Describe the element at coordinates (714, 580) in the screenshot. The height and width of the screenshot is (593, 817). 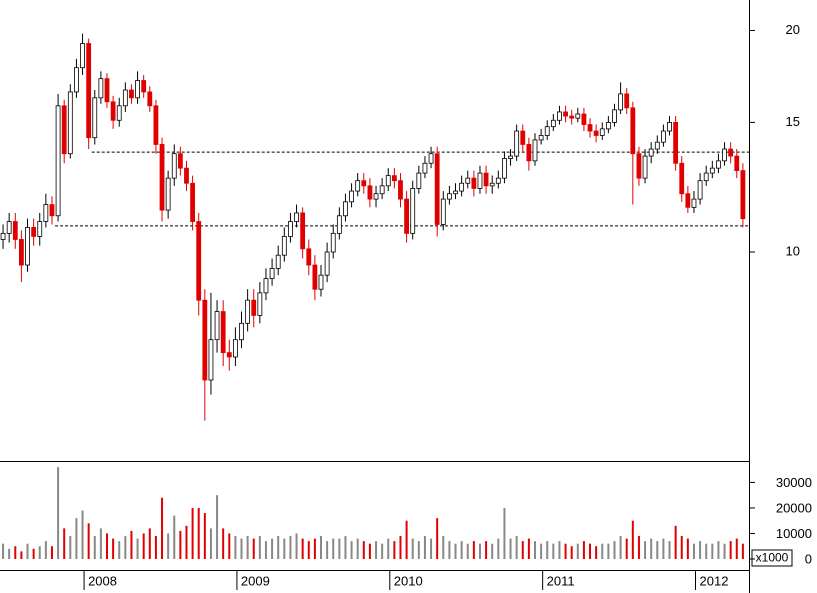
I see `x-tick-label: 2012` at that location.